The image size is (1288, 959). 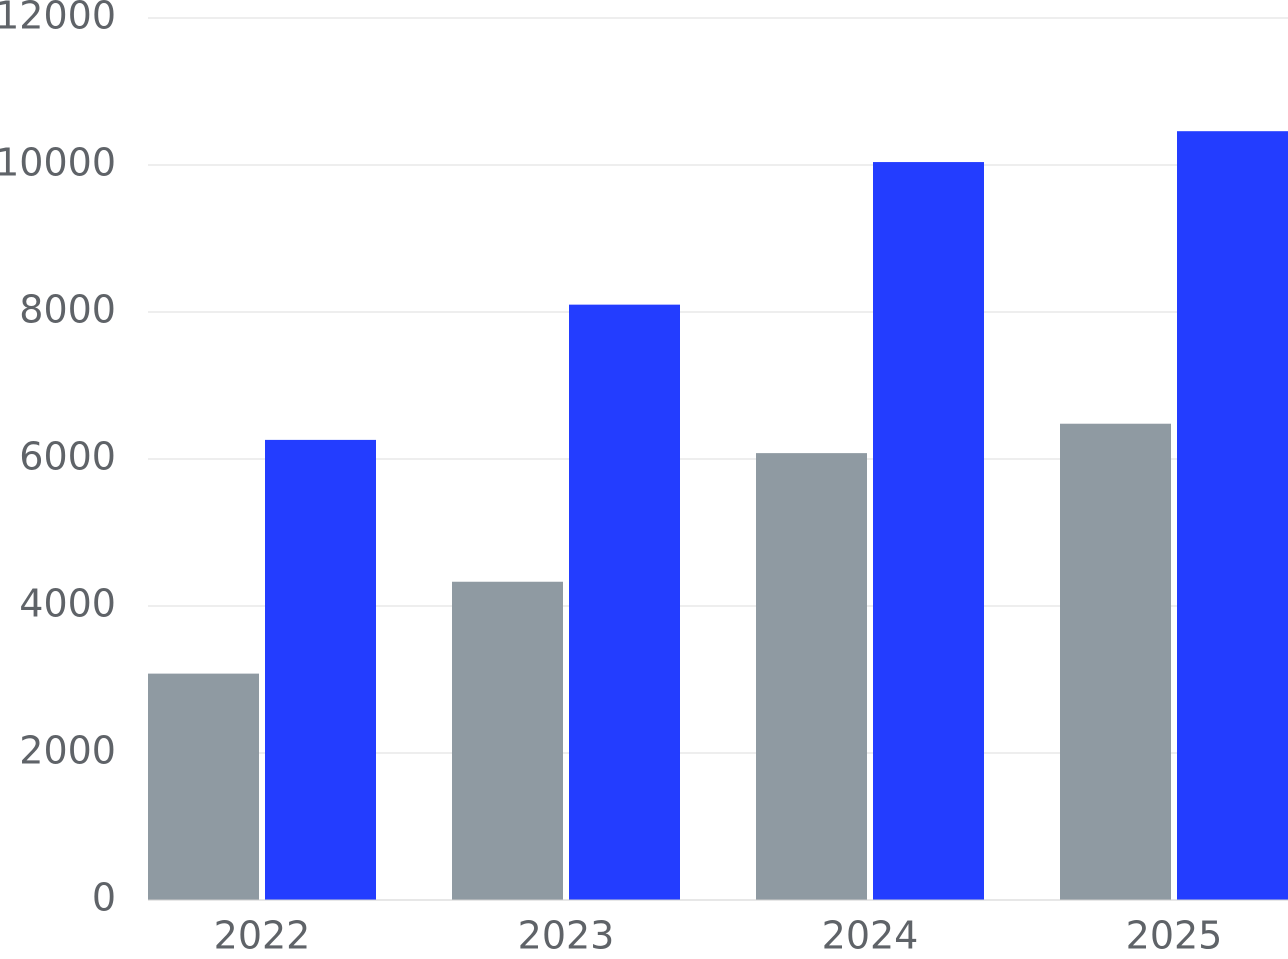 I want to click on x-tick-label: 2023, so click(x=566, y=936).